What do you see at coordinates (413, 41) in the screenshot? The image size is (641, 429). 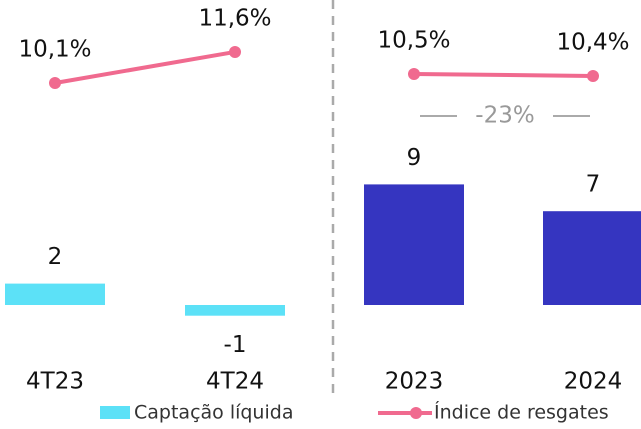 I see `data-label: 10,5%` at bounding box center [413, 41].